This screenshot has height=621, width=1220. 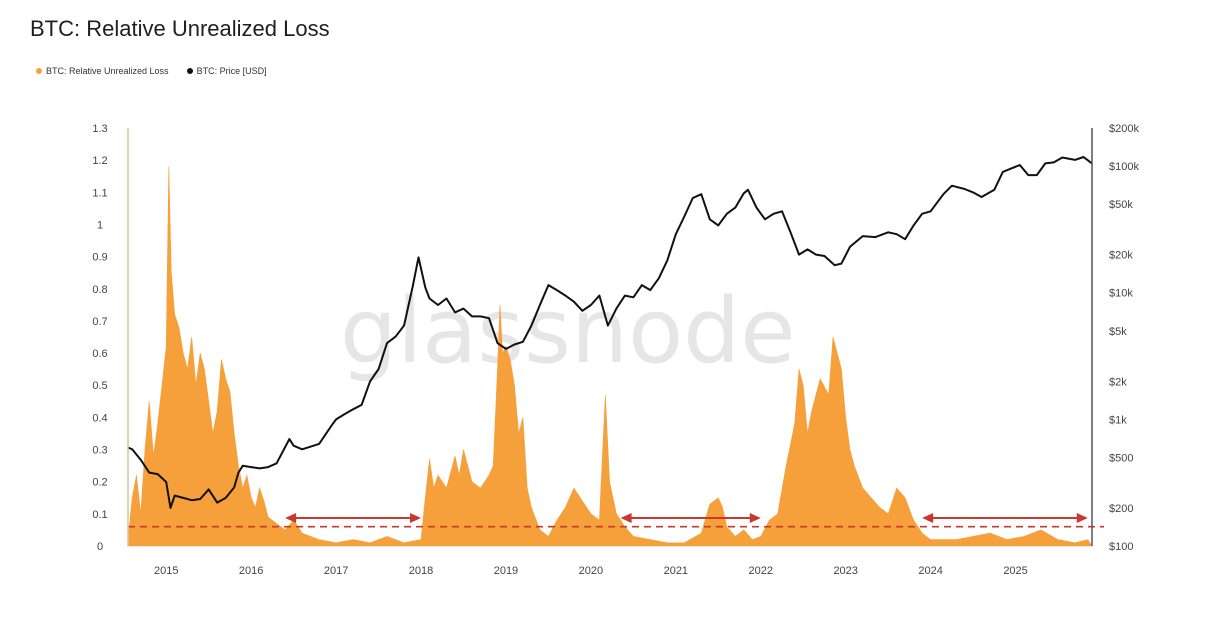 I want to click on left-tick-label: 0, so click(x=100, y=547).